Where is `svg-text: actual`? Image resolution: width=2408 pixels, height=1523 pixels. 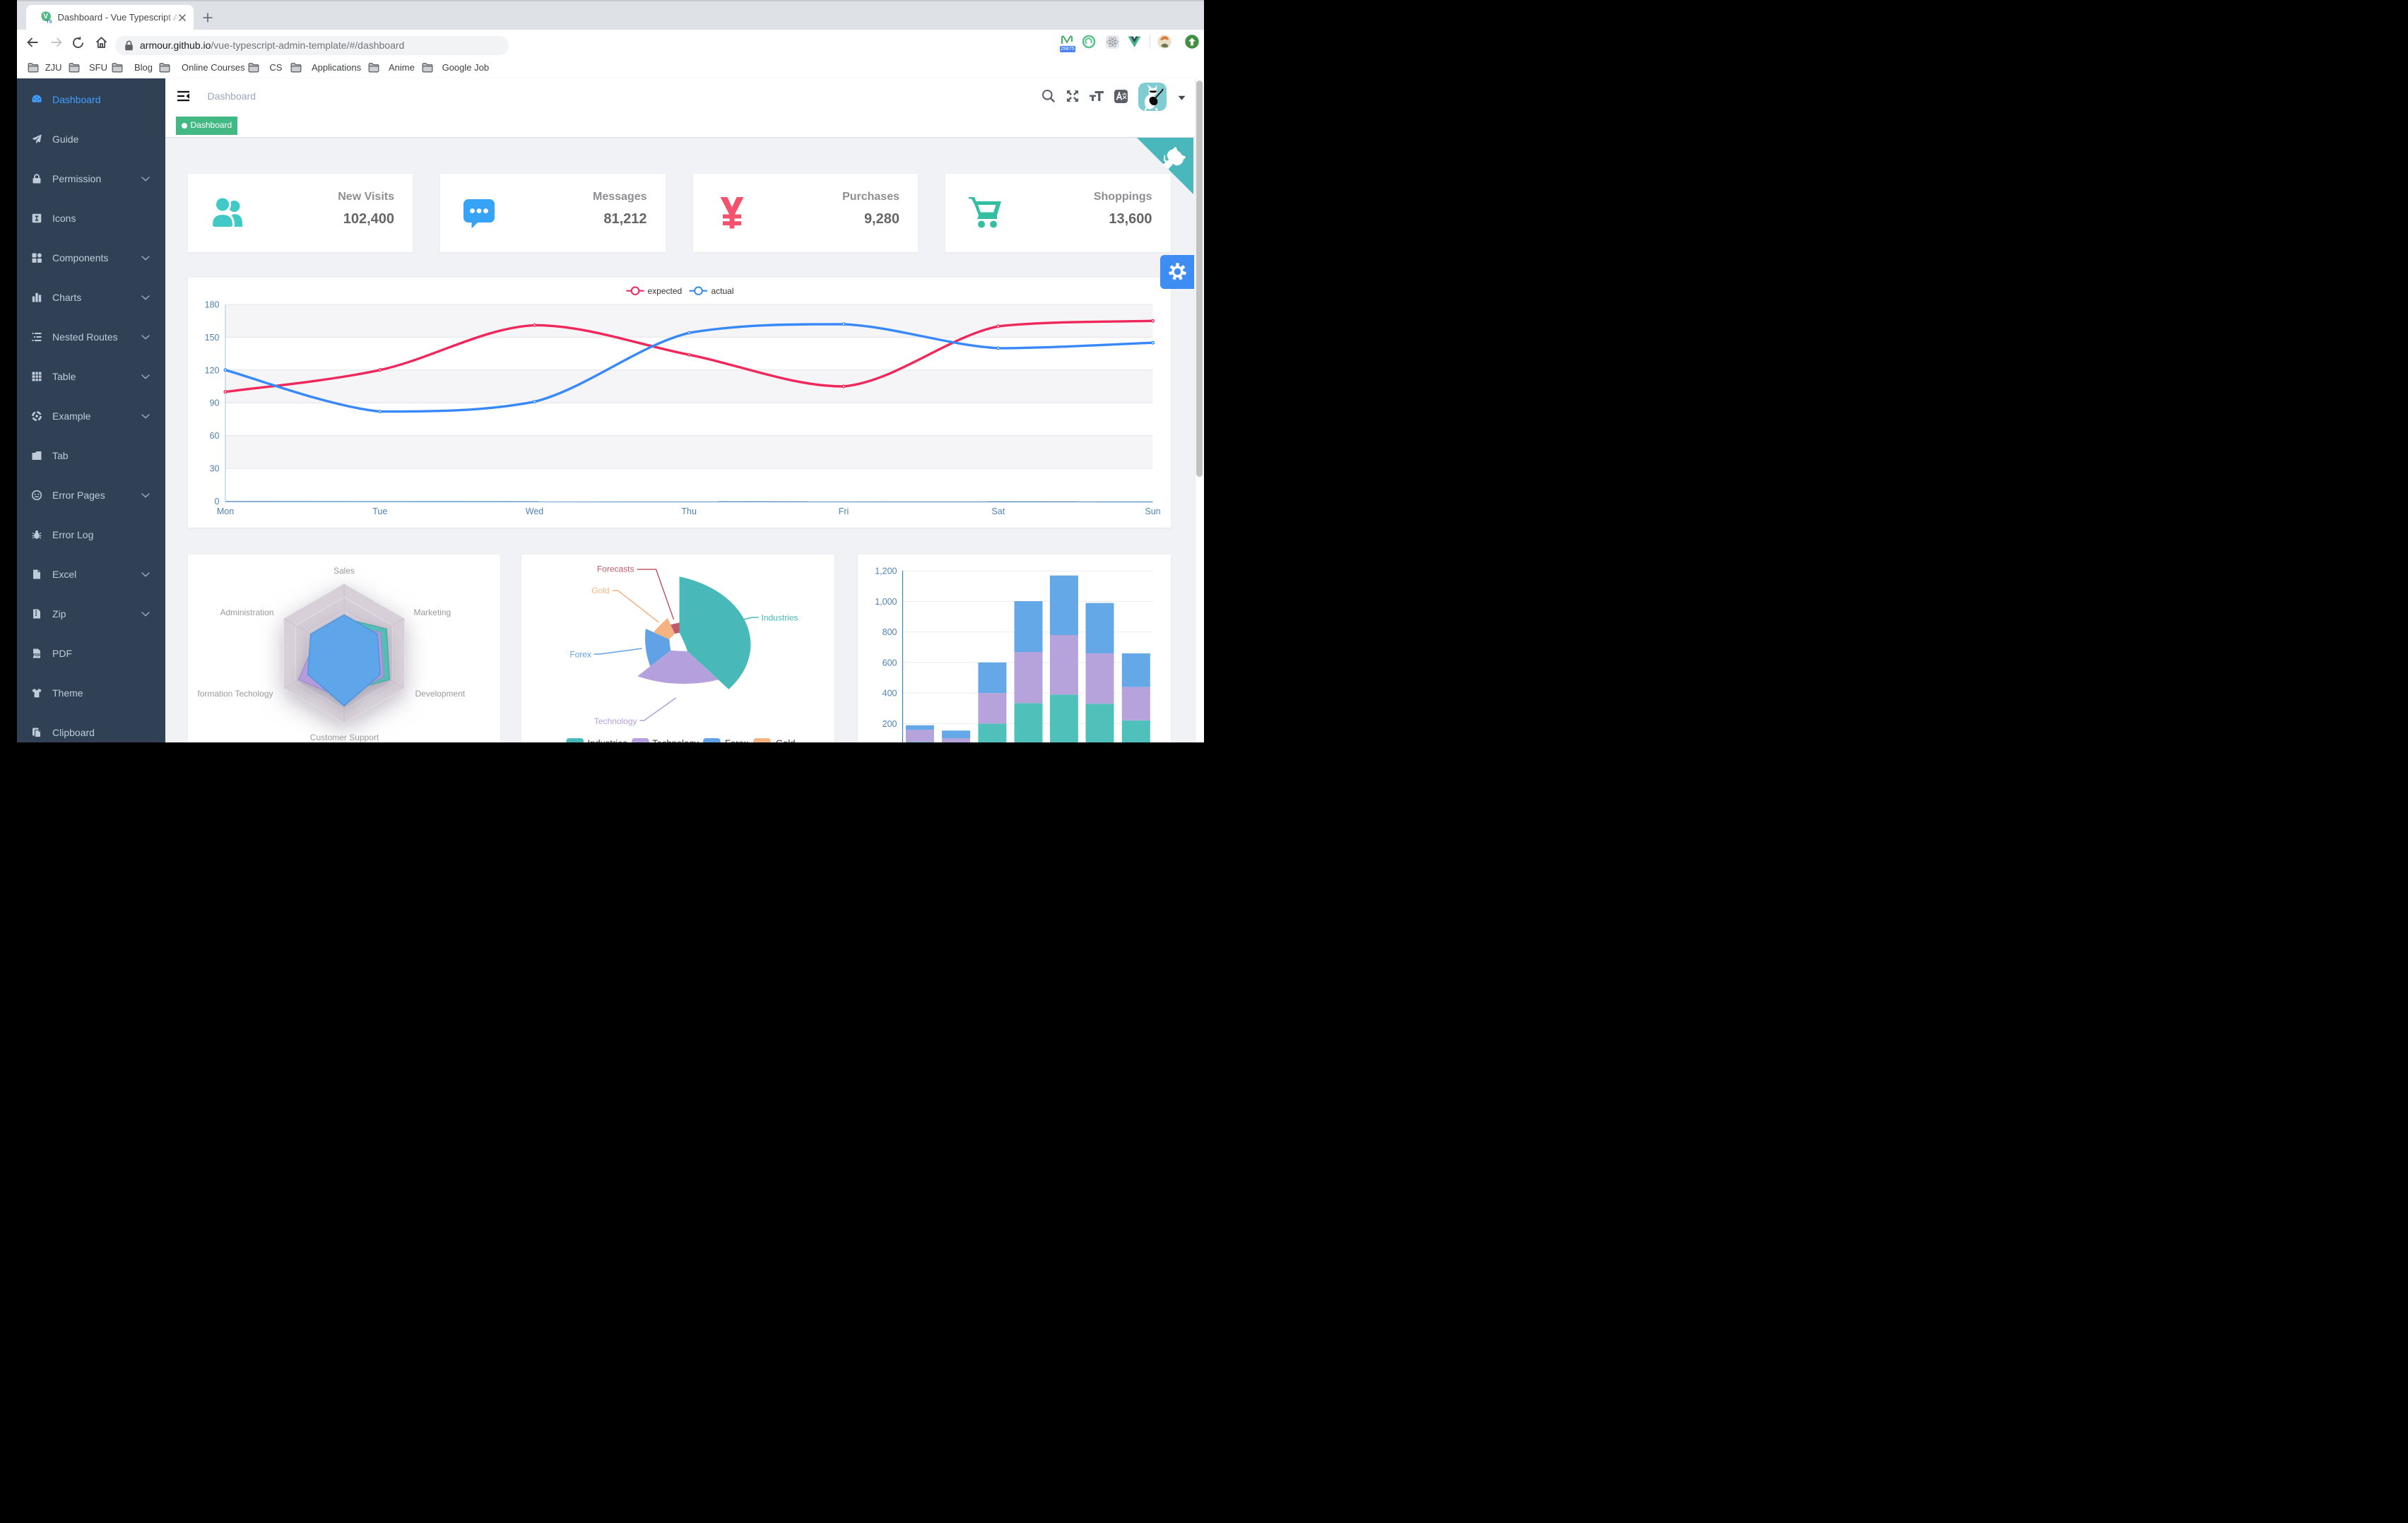
svg-text: actual is located at coordinates (722, 291).